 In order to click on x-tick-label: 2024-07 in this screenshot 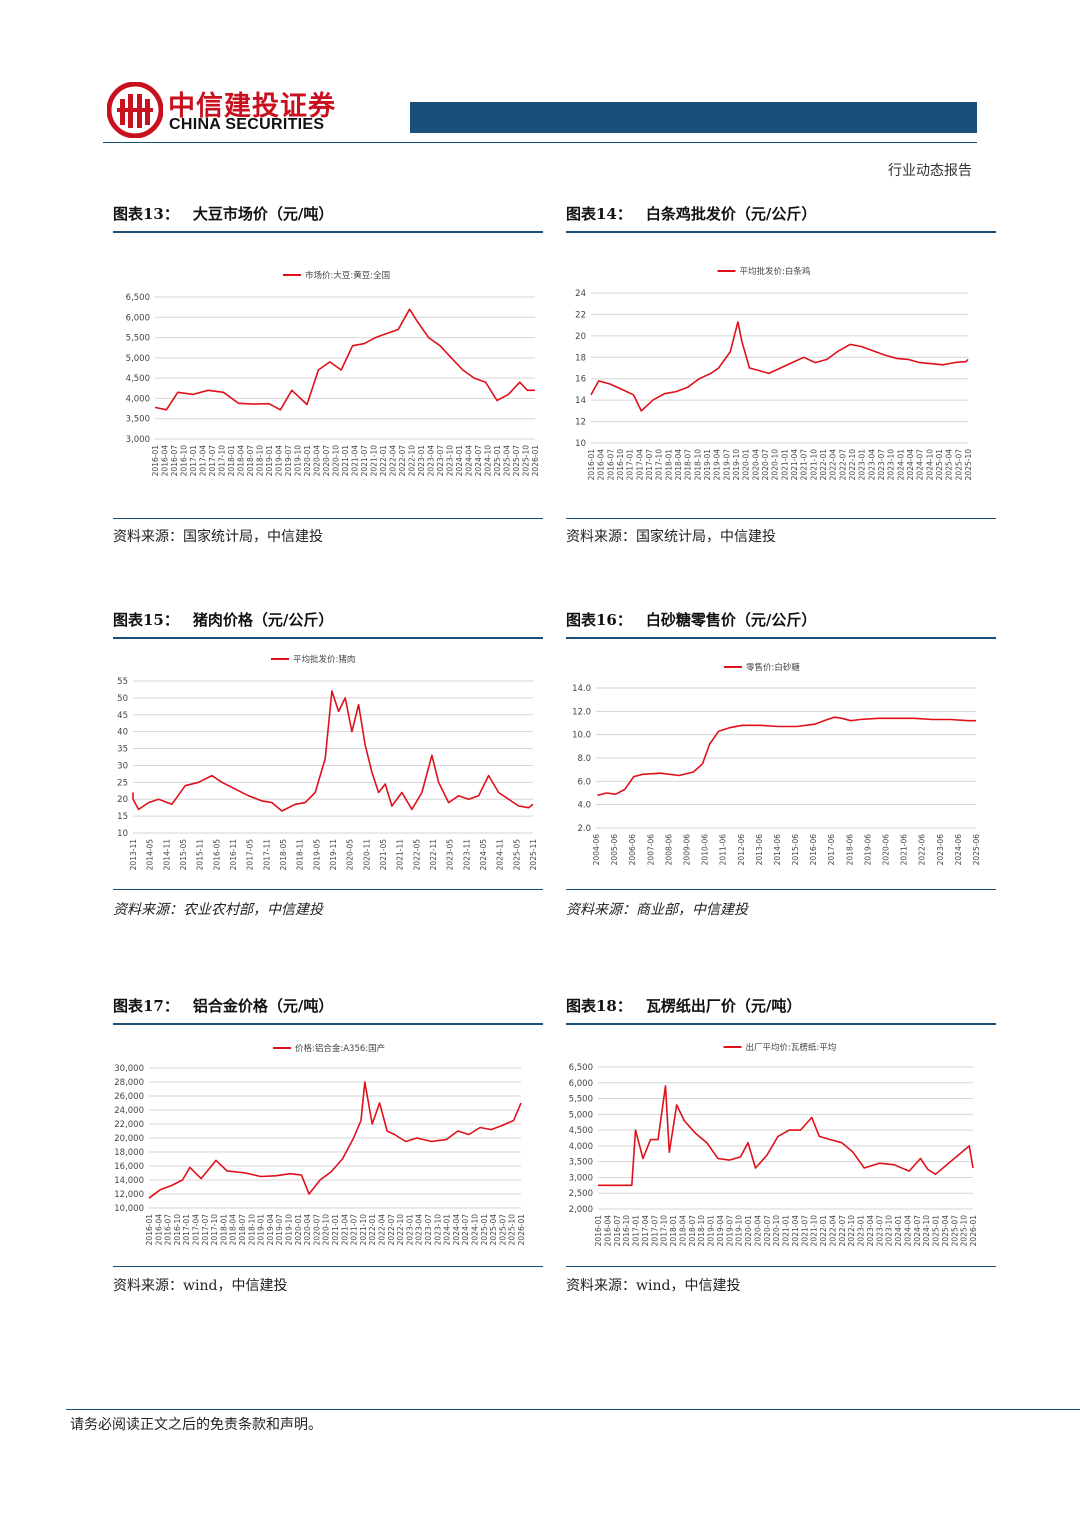, I will do `click(917, 1231)`.